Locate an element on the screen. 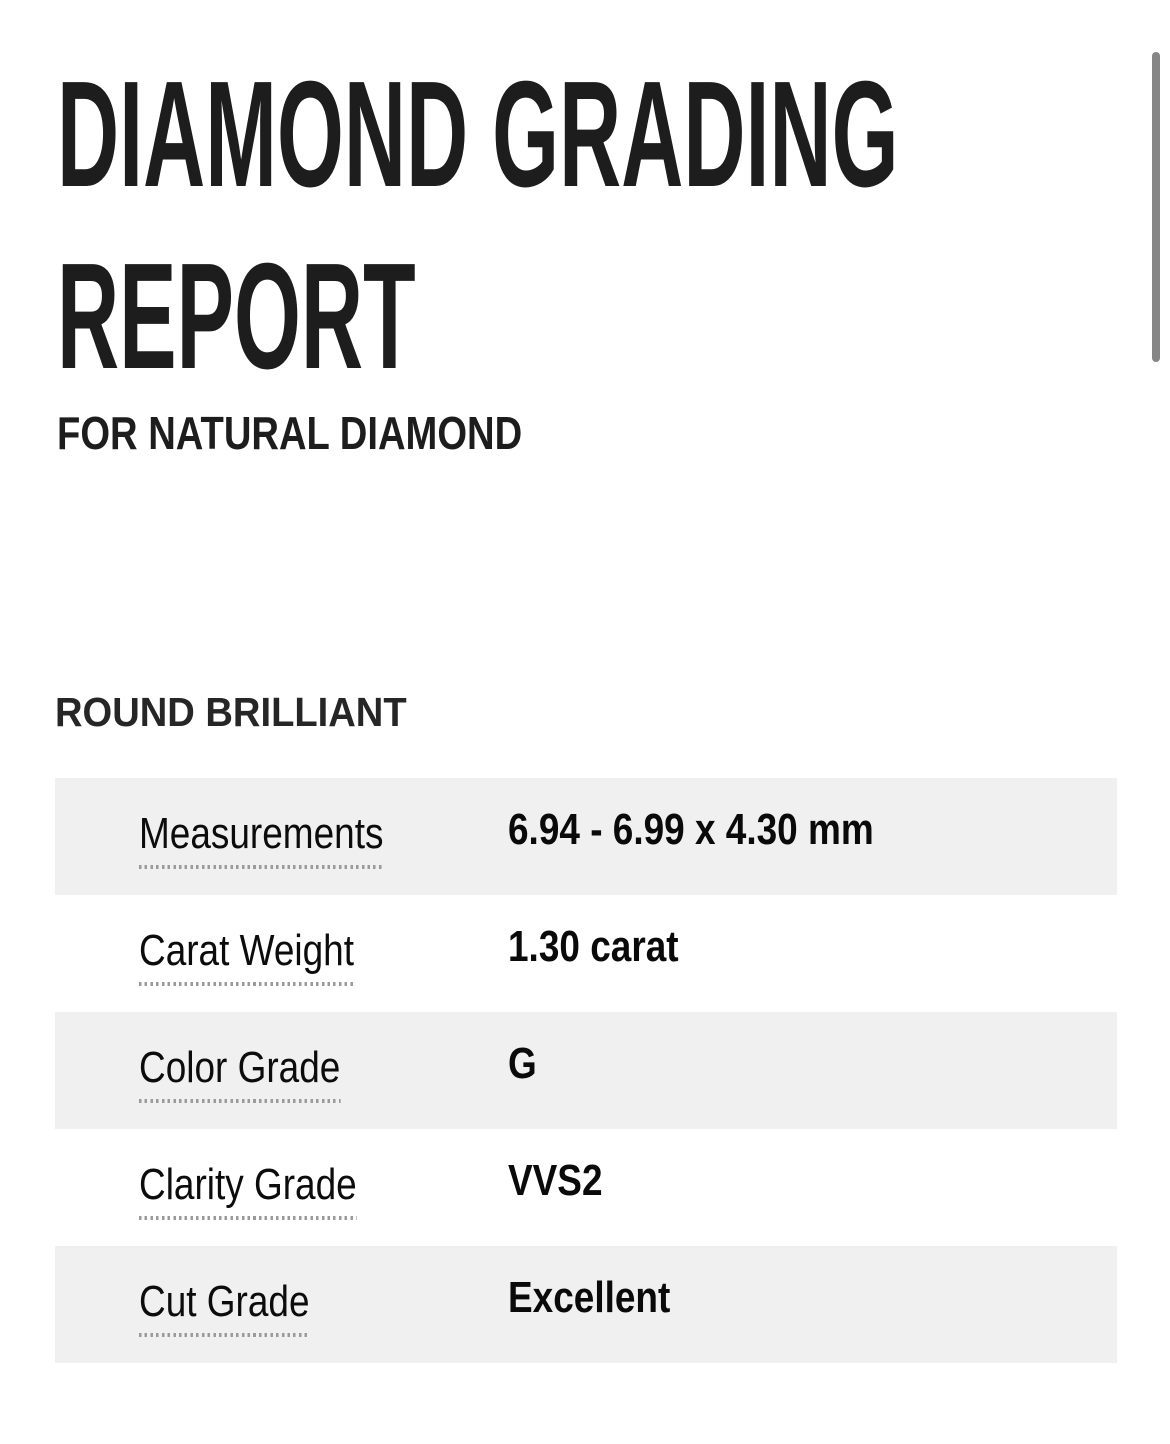  row-label: Carat Weight is located at coordinates (246, 950).